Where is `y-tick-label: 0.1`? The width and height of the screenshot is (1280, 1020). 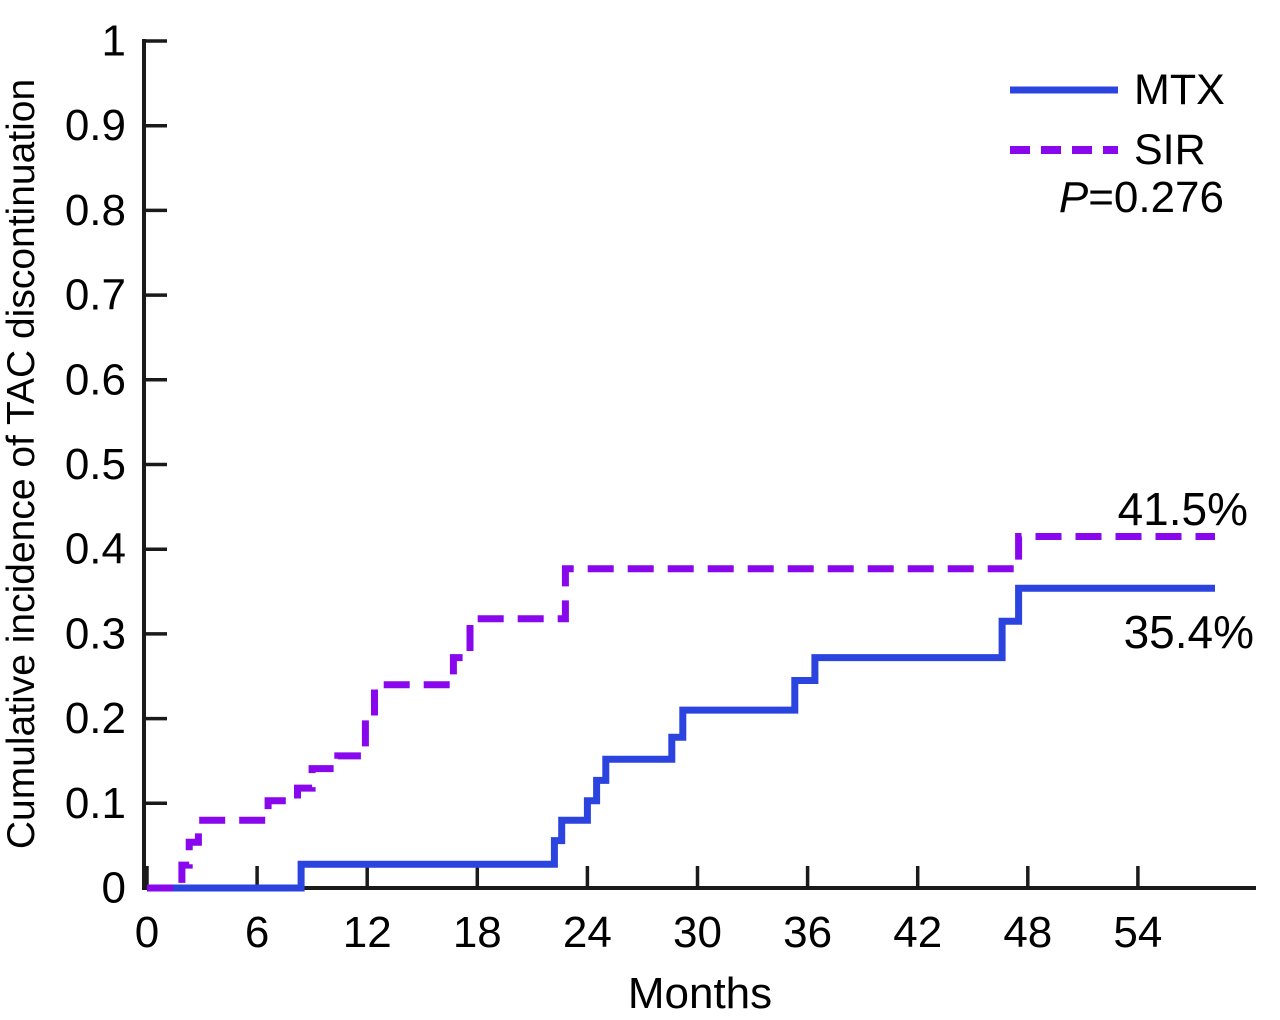
y-tick-label: 0.1 is located at coordinates (95, 803).